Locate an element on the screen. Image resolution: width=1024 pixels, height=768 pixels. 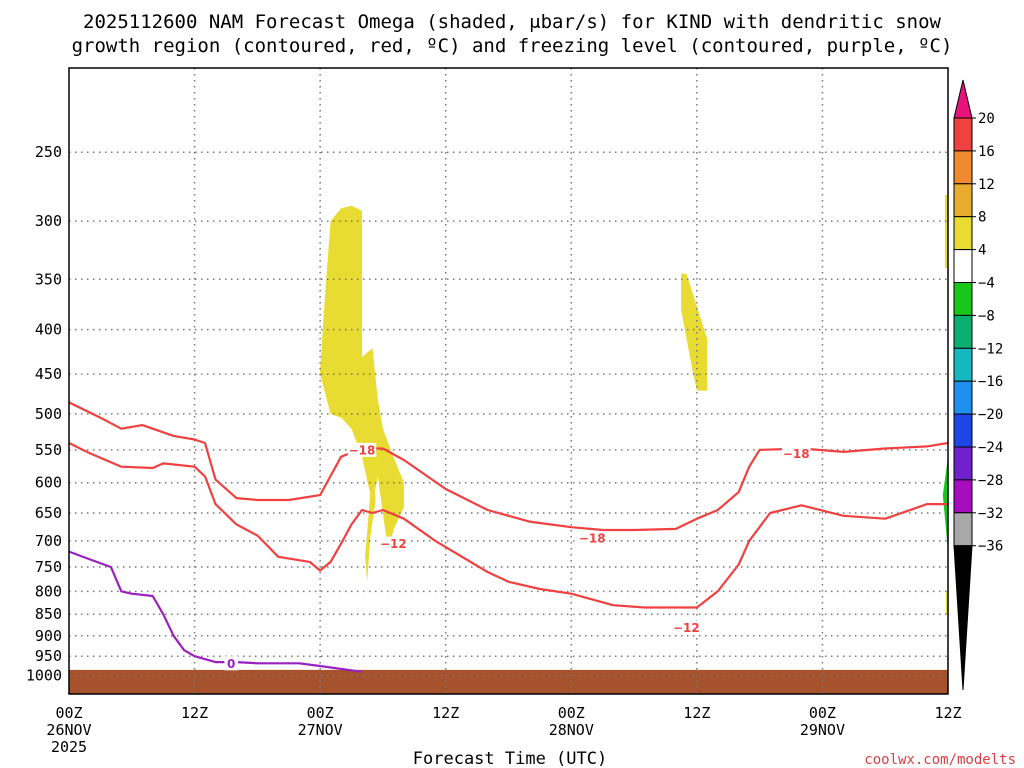
y-tick-550: 550 is located at coordinates (48, 450).